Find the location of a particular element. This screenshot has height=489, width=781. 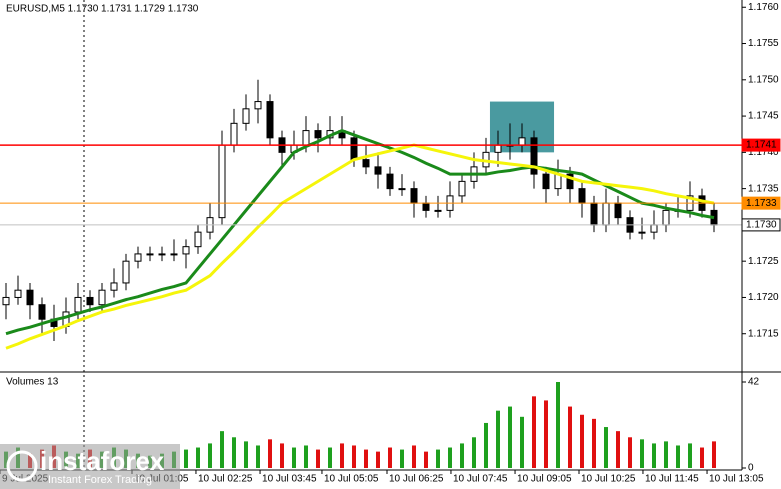

level-label: 1.1741 is located at coordinates (761, 145).